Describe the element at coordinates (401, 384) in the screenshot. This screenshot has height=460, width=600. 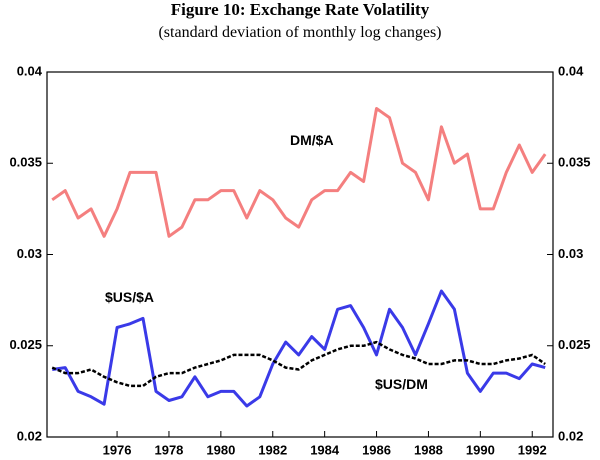
I see `series-label: $US/DM` at that location.